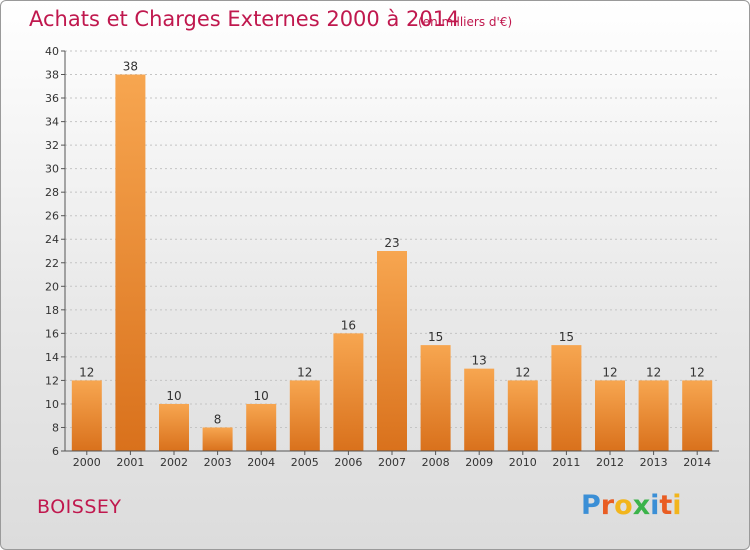 This screenshot has width=750, height=550. I want to click on x-tick-label: 2000, so click(87, 462).